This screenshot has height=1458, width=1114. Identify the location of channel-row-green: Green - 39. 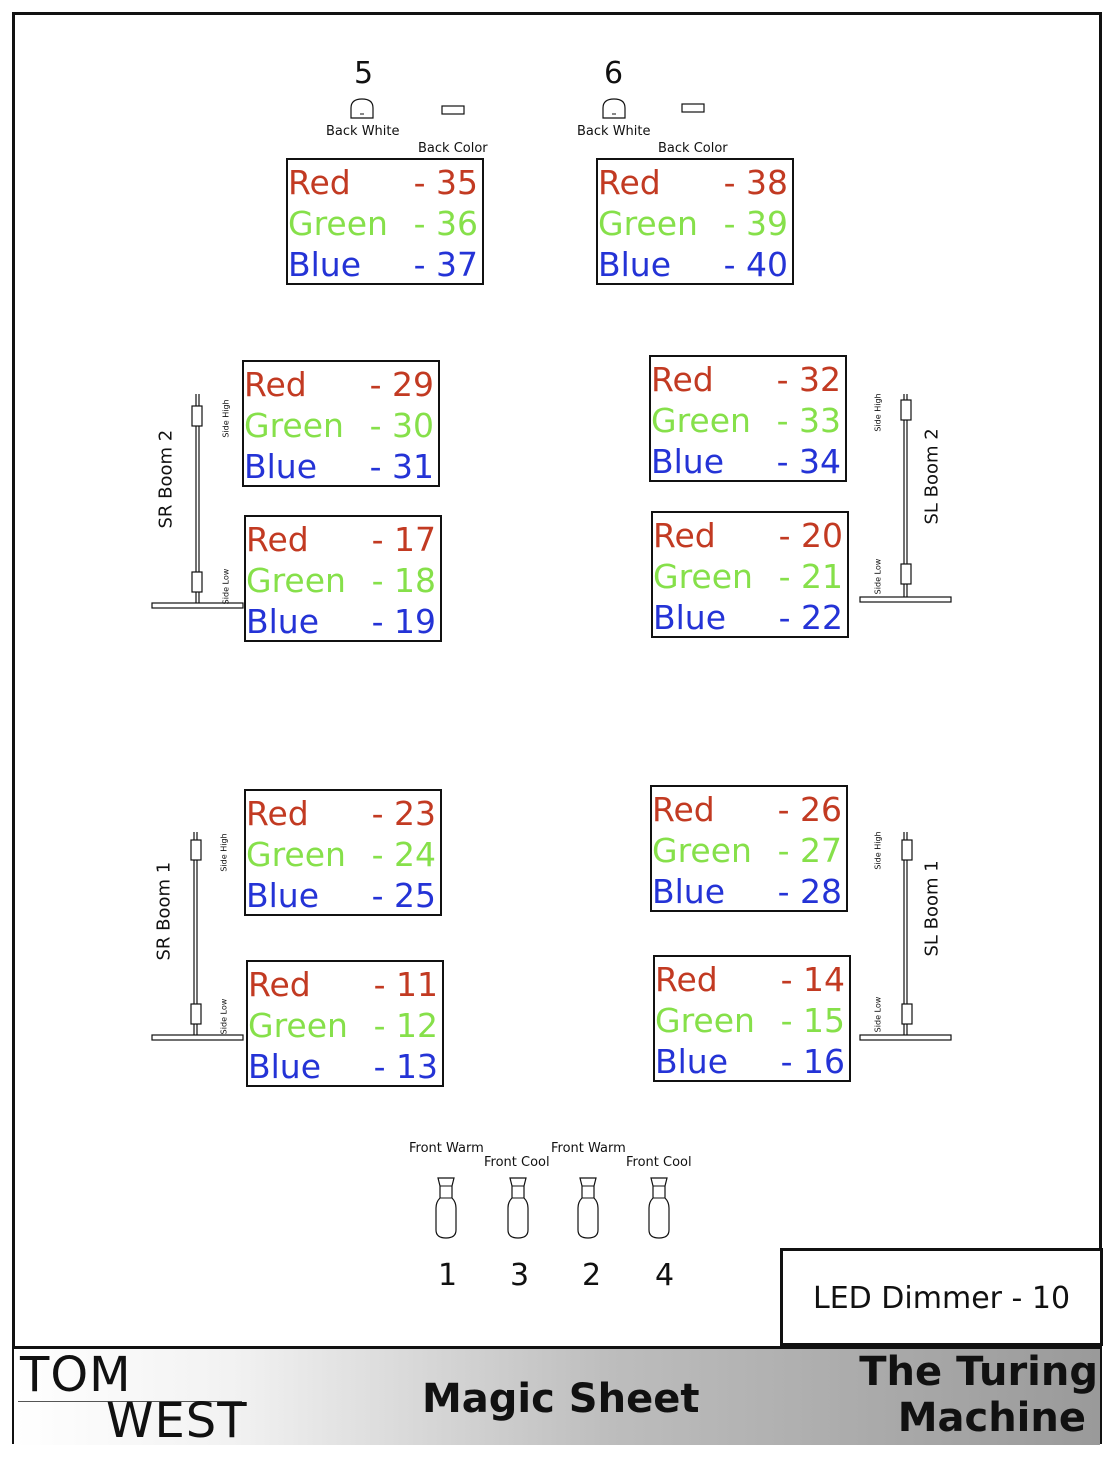
(693, 223).